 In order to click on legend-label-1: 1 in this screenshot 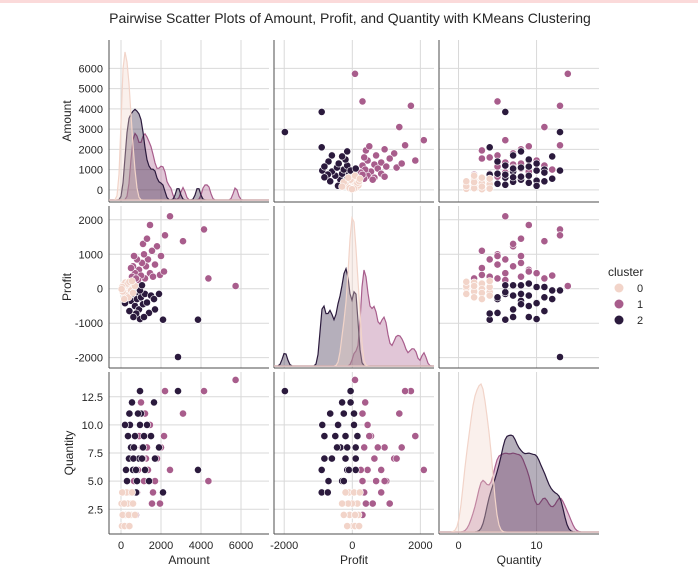, I will do `click(640, 305)`.